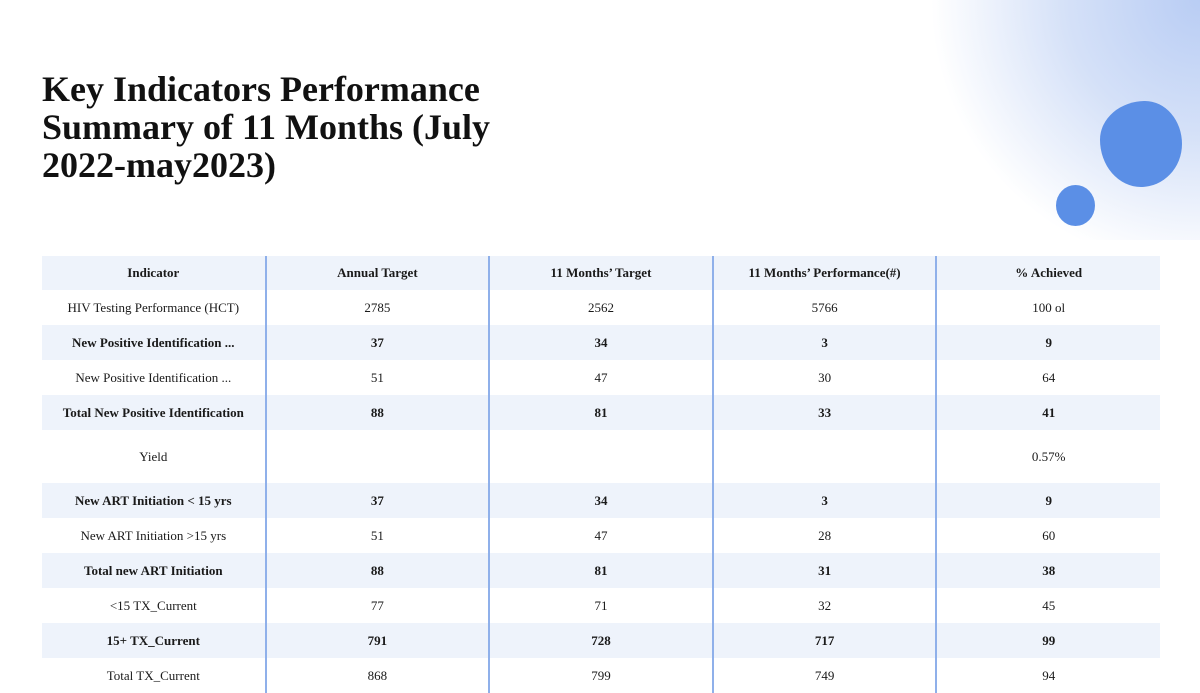 This screenshot has height=693, width=1200. What do you see at coordinates (824, 605) in the screenshot?
I see `value-cell: 32` at bounding box center [824, 605].